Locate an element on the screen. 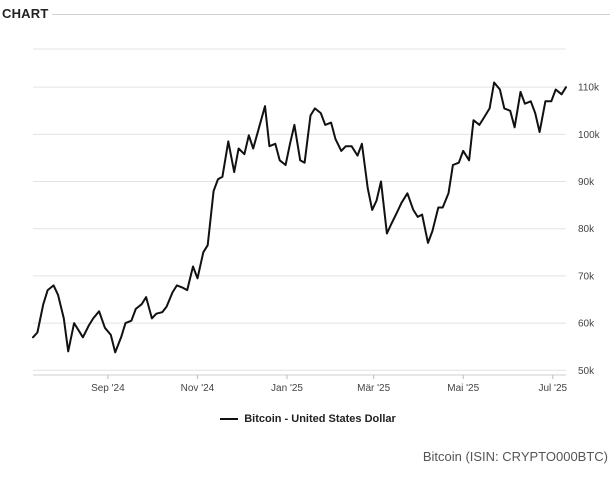 This screenshot has height=481, width=616. chart-header: CHART is located at coordinates (308, 14).